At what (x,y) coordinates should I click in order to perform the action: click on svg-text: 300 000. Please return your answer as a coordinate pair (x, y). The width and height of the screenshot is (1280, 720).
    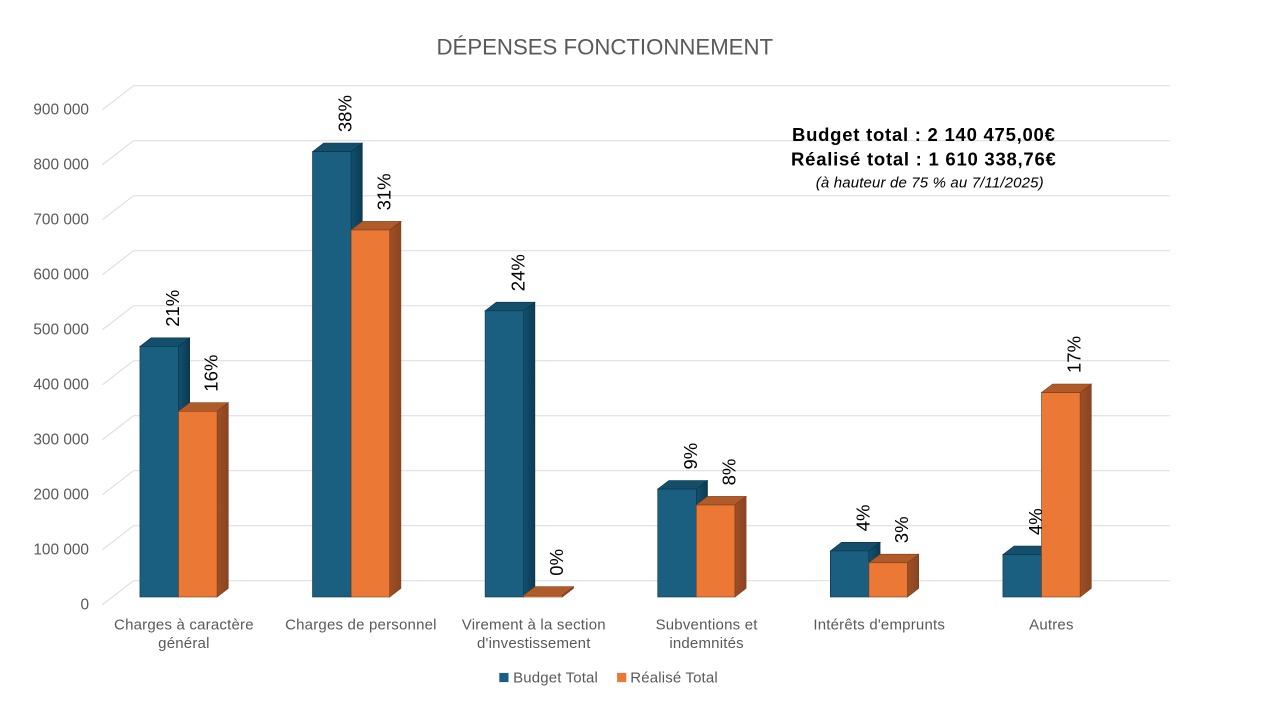
    Looking at the image, I should click on (61, 440).